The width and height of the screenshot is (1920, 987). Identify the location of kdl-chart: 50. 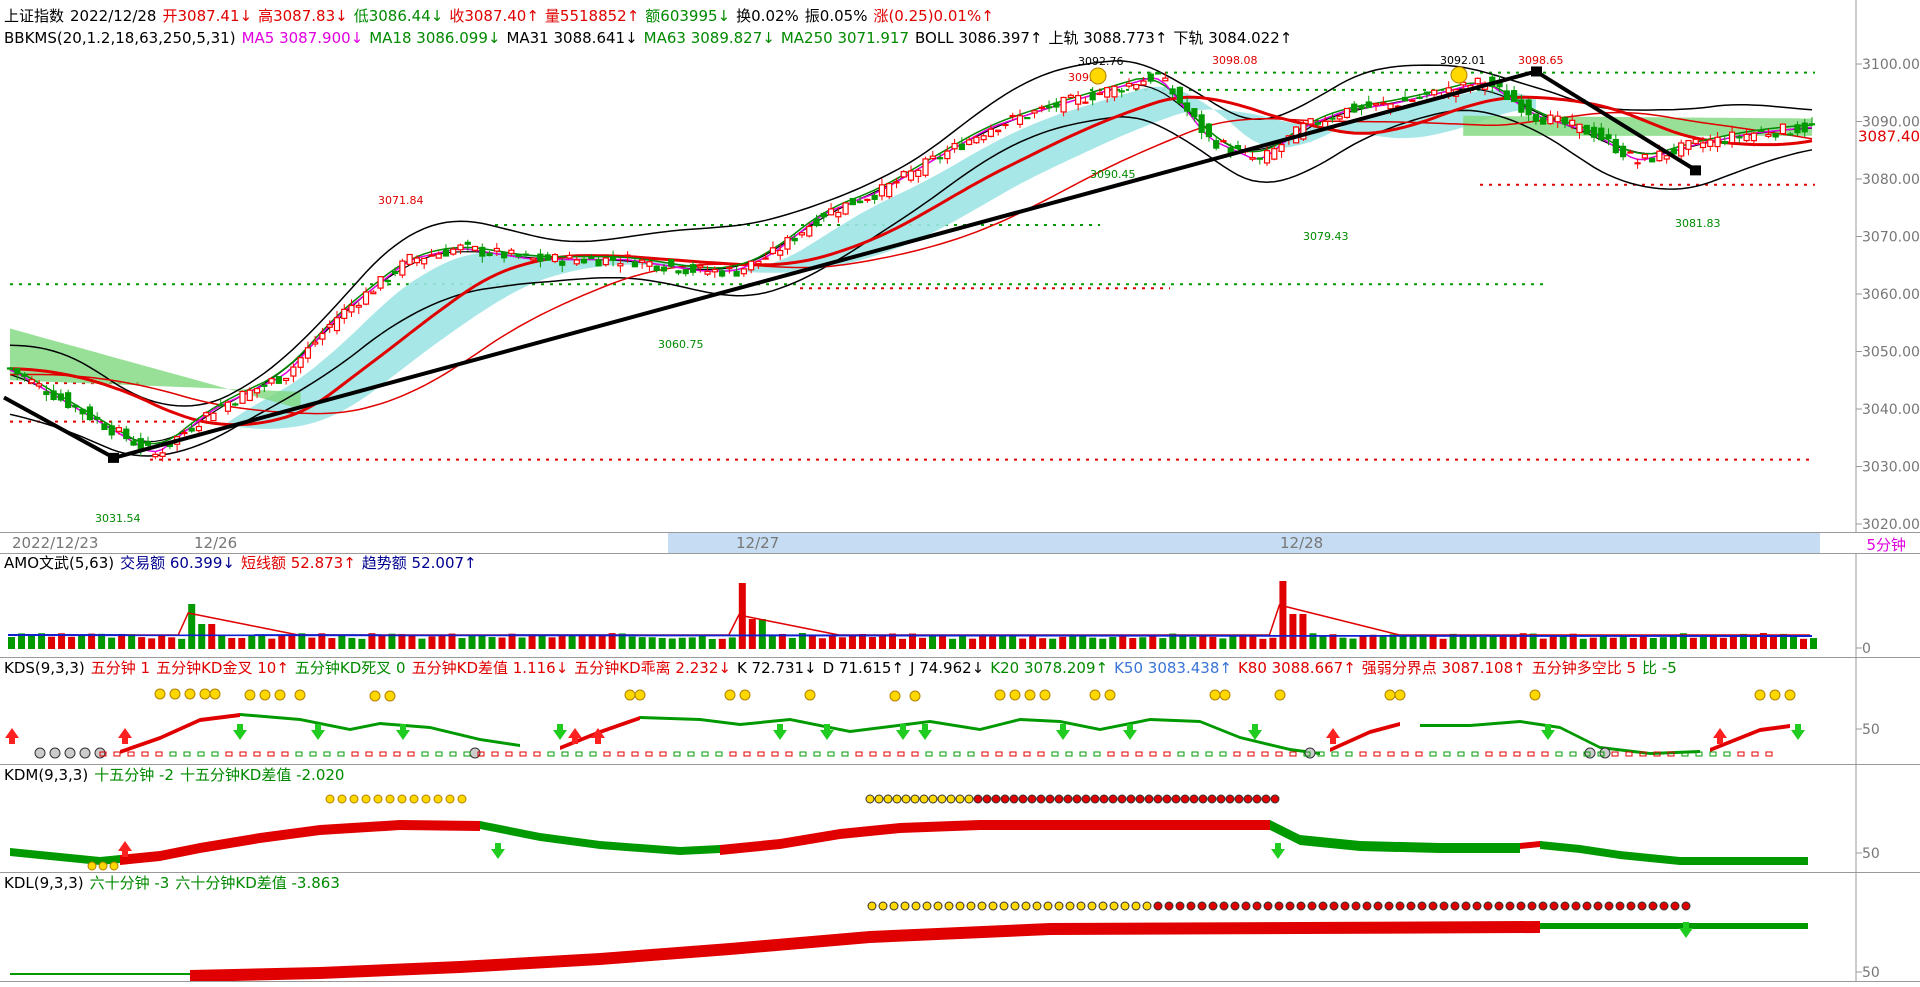
(960, 927).